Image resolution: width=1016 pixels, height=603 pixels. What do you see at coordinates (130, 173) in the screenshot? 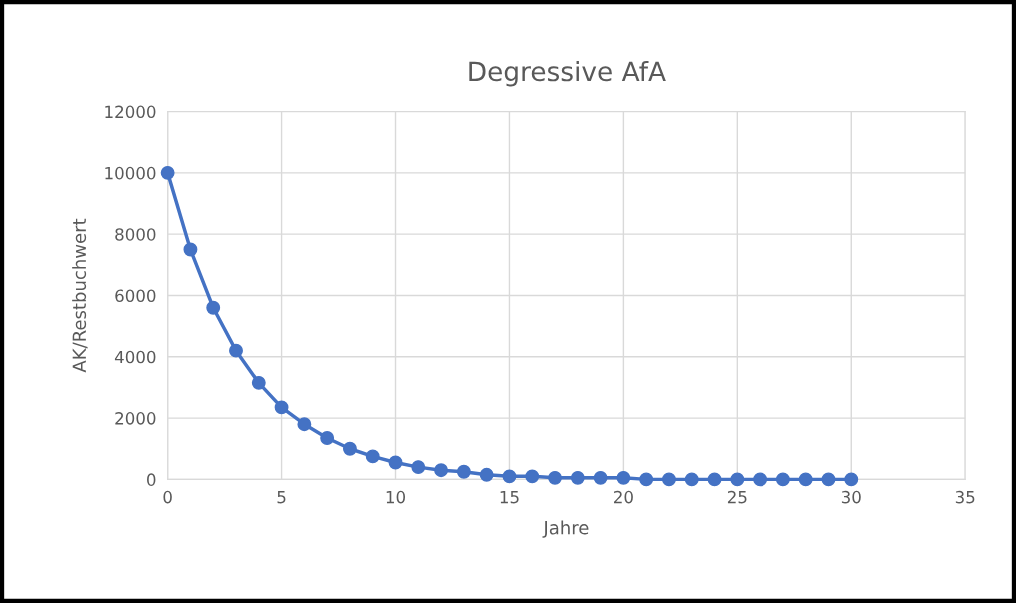
I see `y-tick-label: 10000` at bounding box center [130, 173].